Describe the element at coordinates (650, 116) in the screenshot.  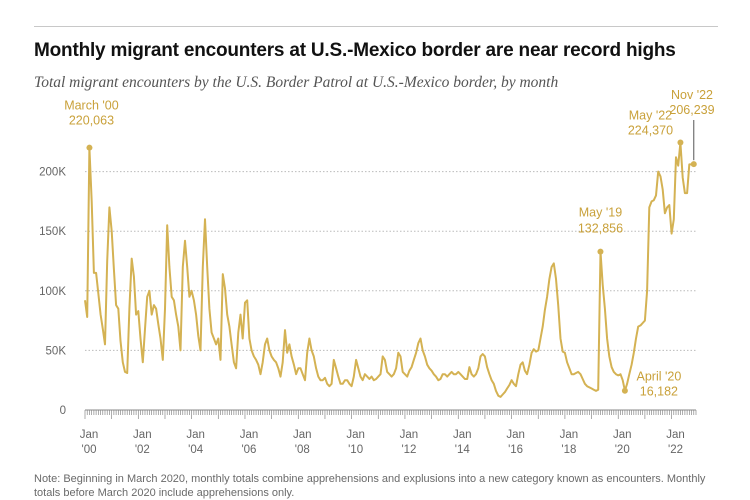
I see `annotation-label: May '22` at that location.